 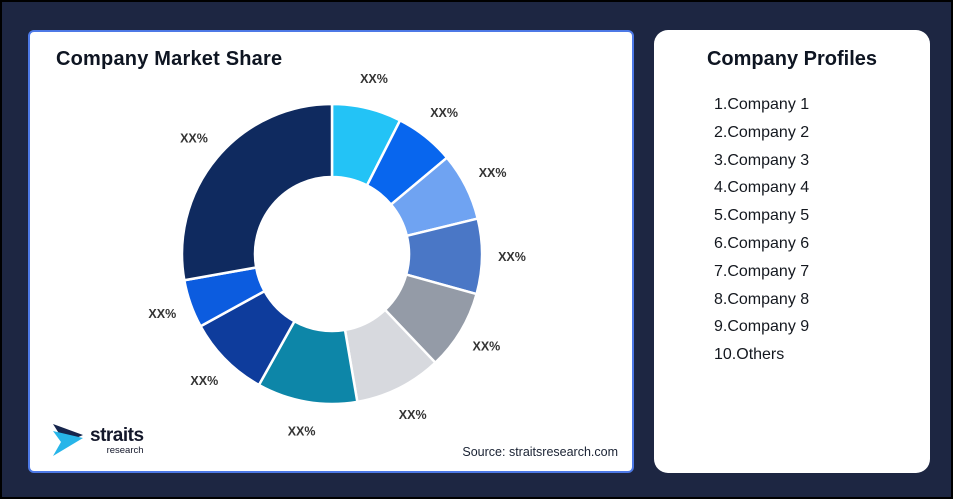 I want to click on slice-label-1: XX%, so click(x=374, y=79).